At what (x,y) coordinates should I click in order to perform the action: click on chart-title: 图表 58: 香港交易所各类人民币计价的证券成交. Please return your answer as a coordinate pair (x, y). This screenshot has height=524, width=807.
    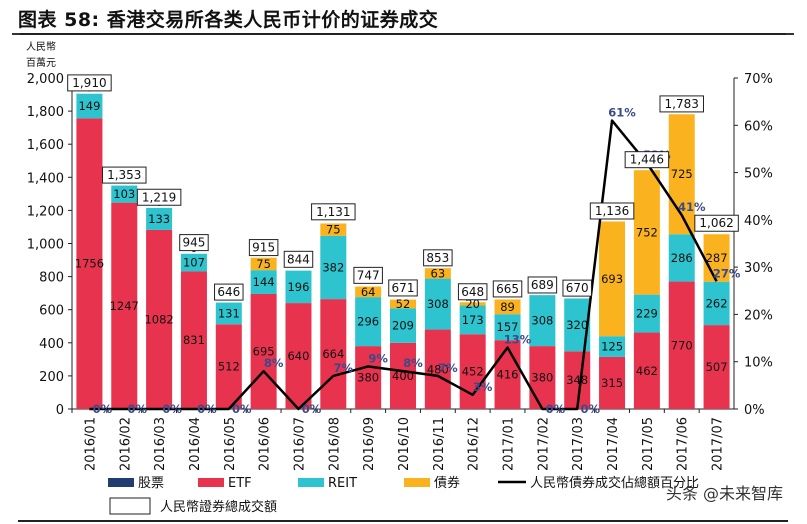
    Looking at the image, I should click on (228, 20).